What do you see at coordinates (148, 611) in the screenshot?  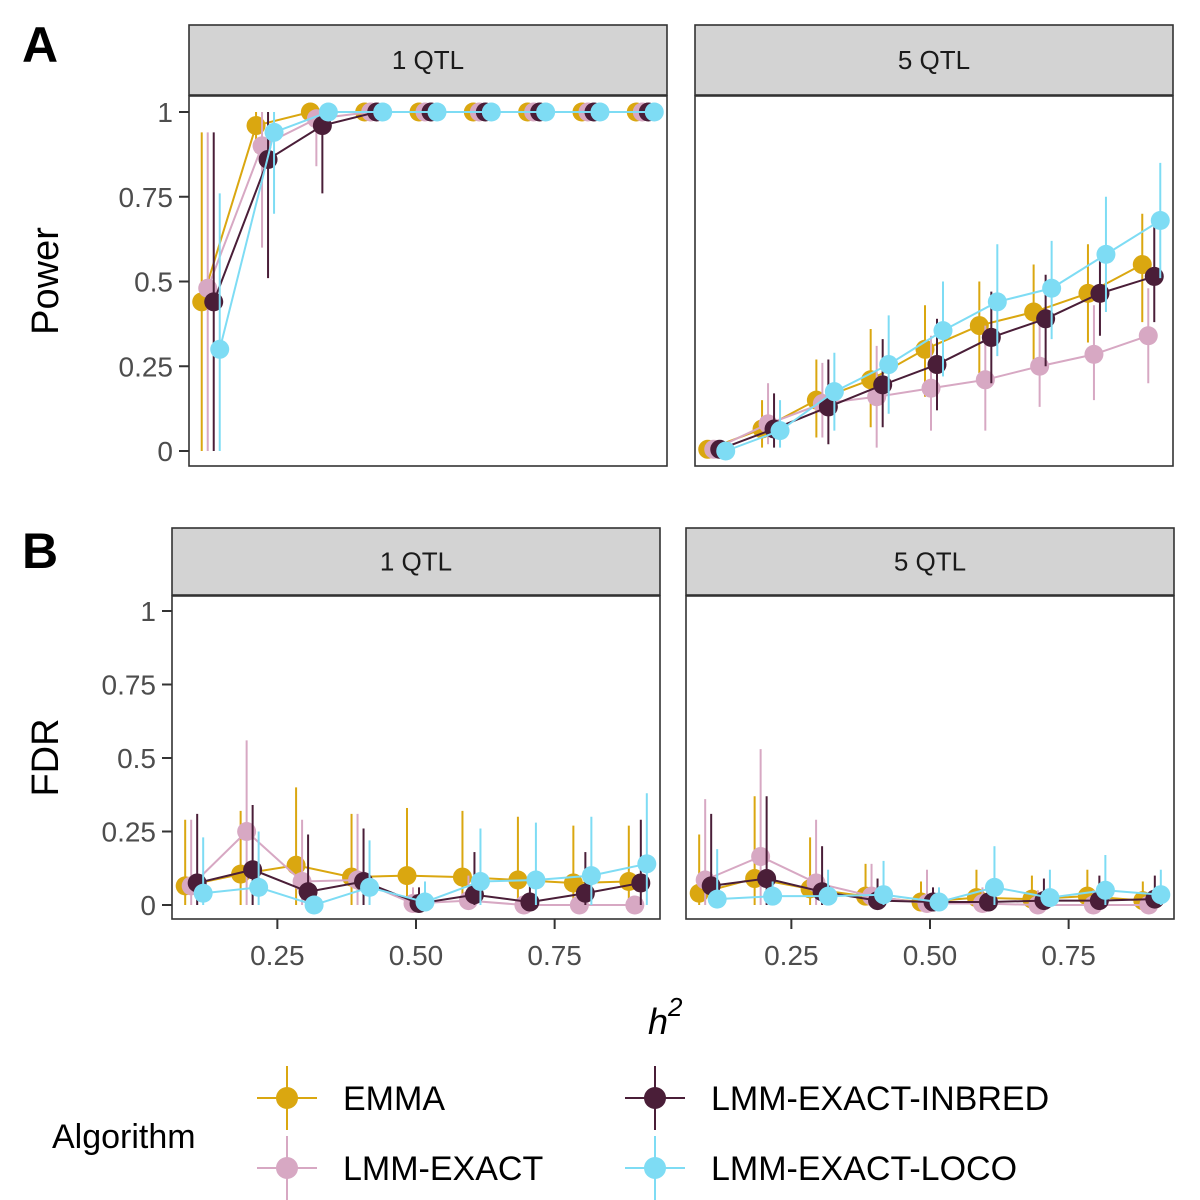 I see `y-tick-label: 1` at bounding box center [148, 611].